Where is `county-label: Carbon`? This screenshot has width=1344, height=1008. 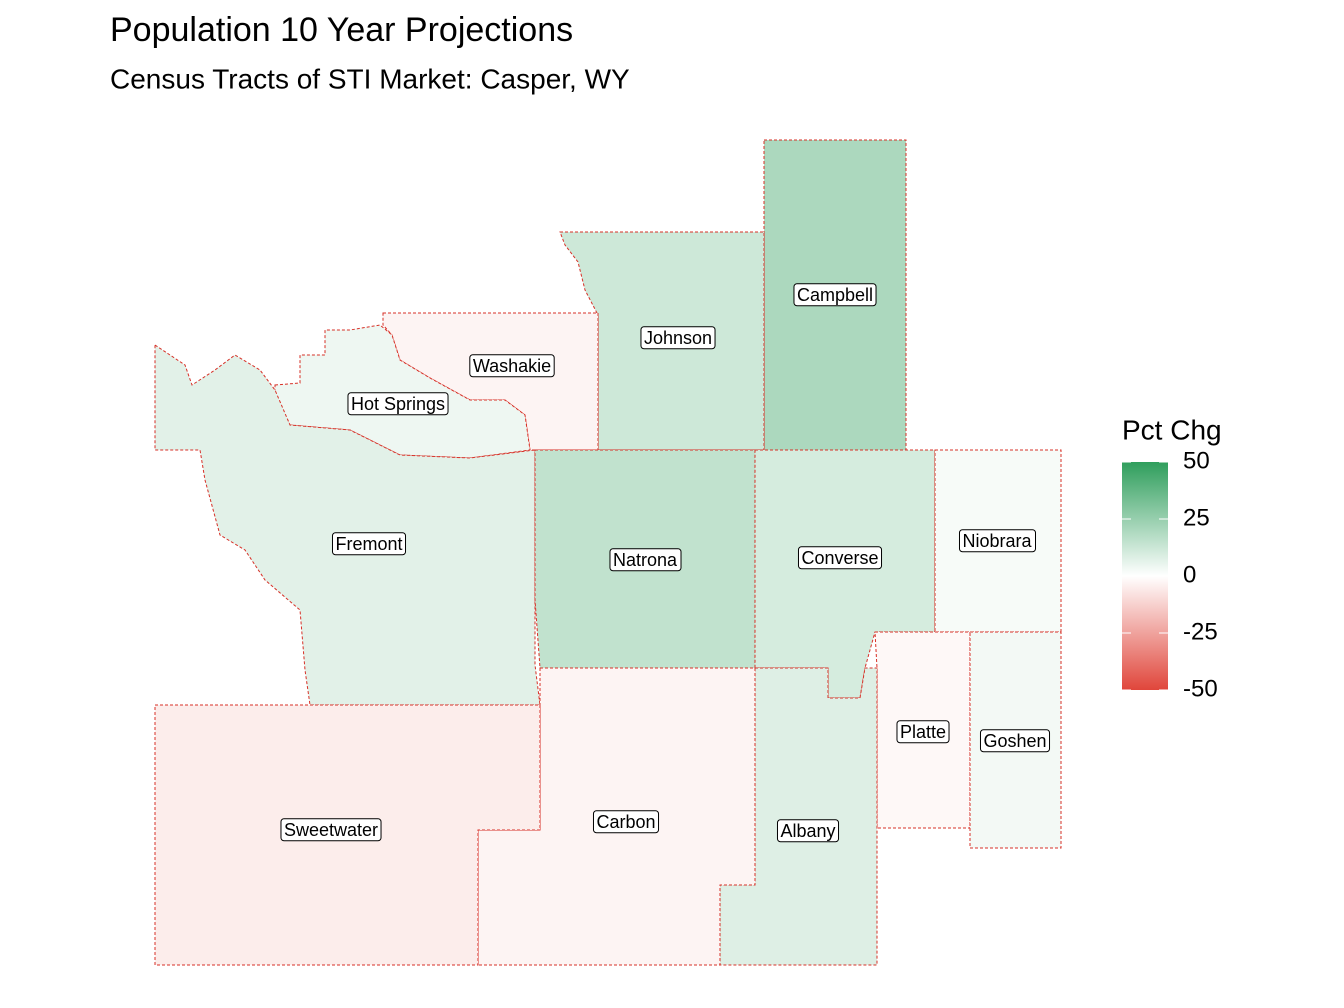 county-label: Carbon is located at coordinates (625, 822).